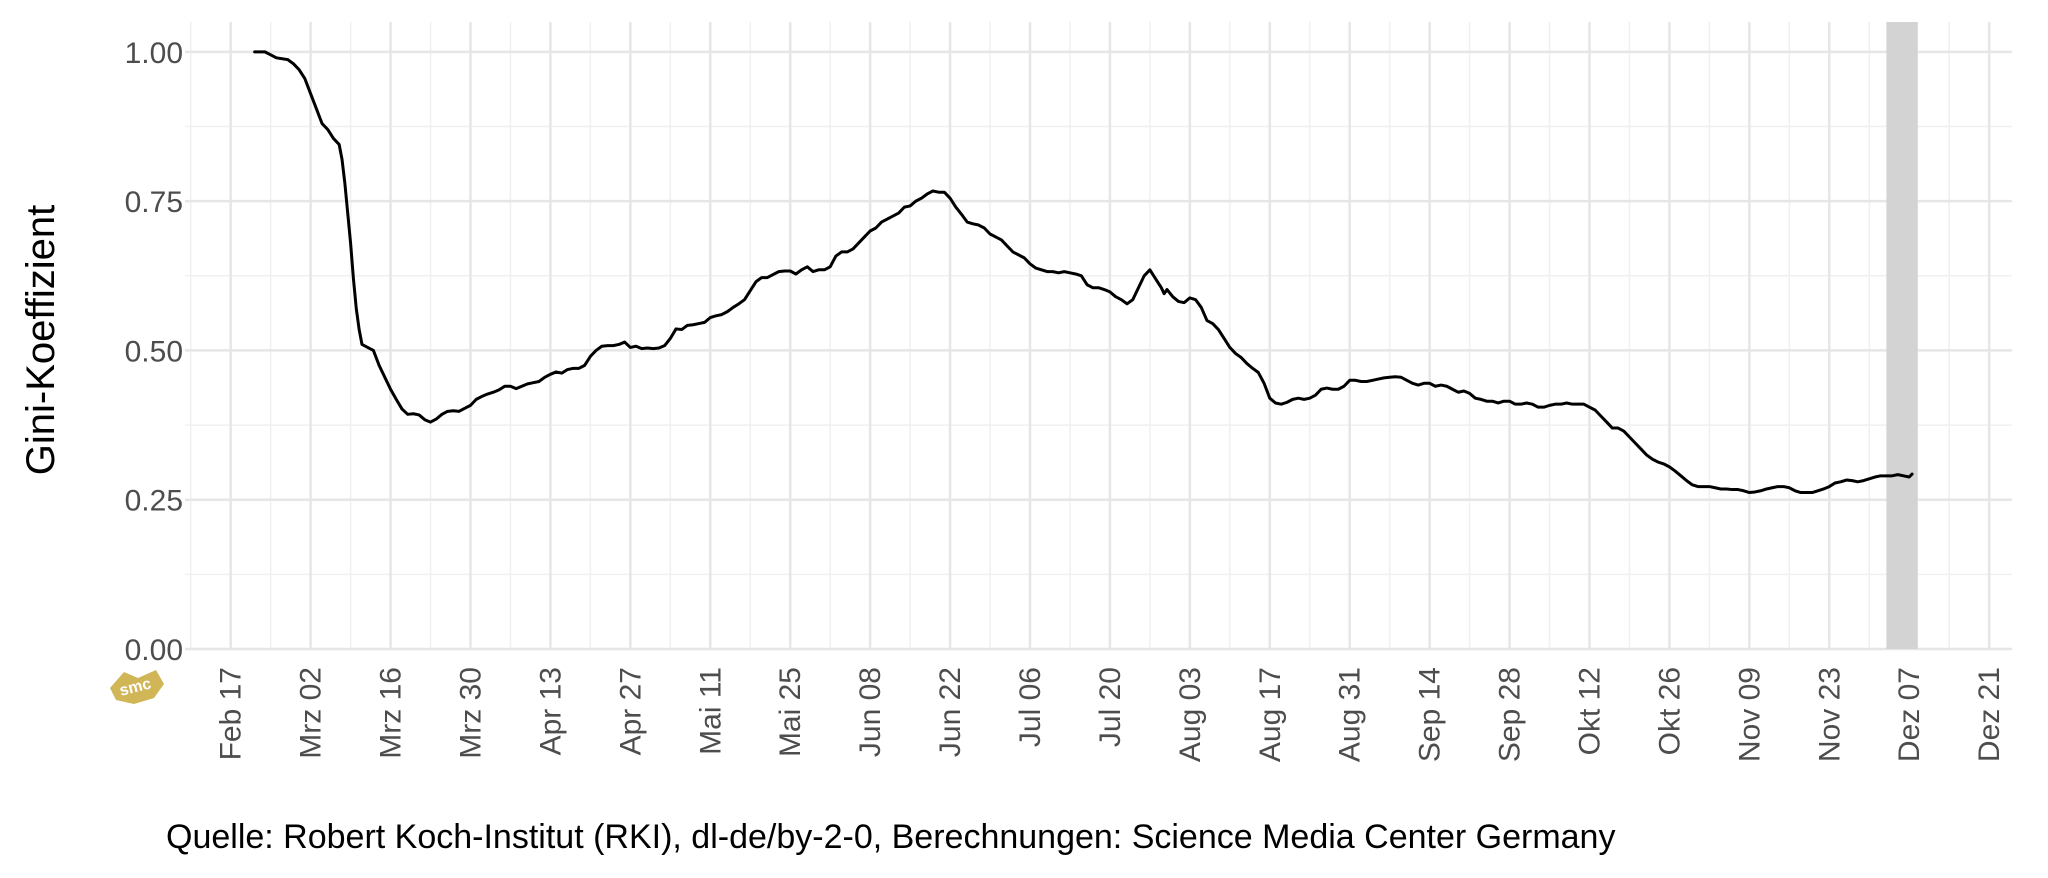 This screenshot has height=878, width=2048. Describe the element at coordinates (391, 713) in the screenshot. I see `x-tick-label: Mrz 16` at that location.